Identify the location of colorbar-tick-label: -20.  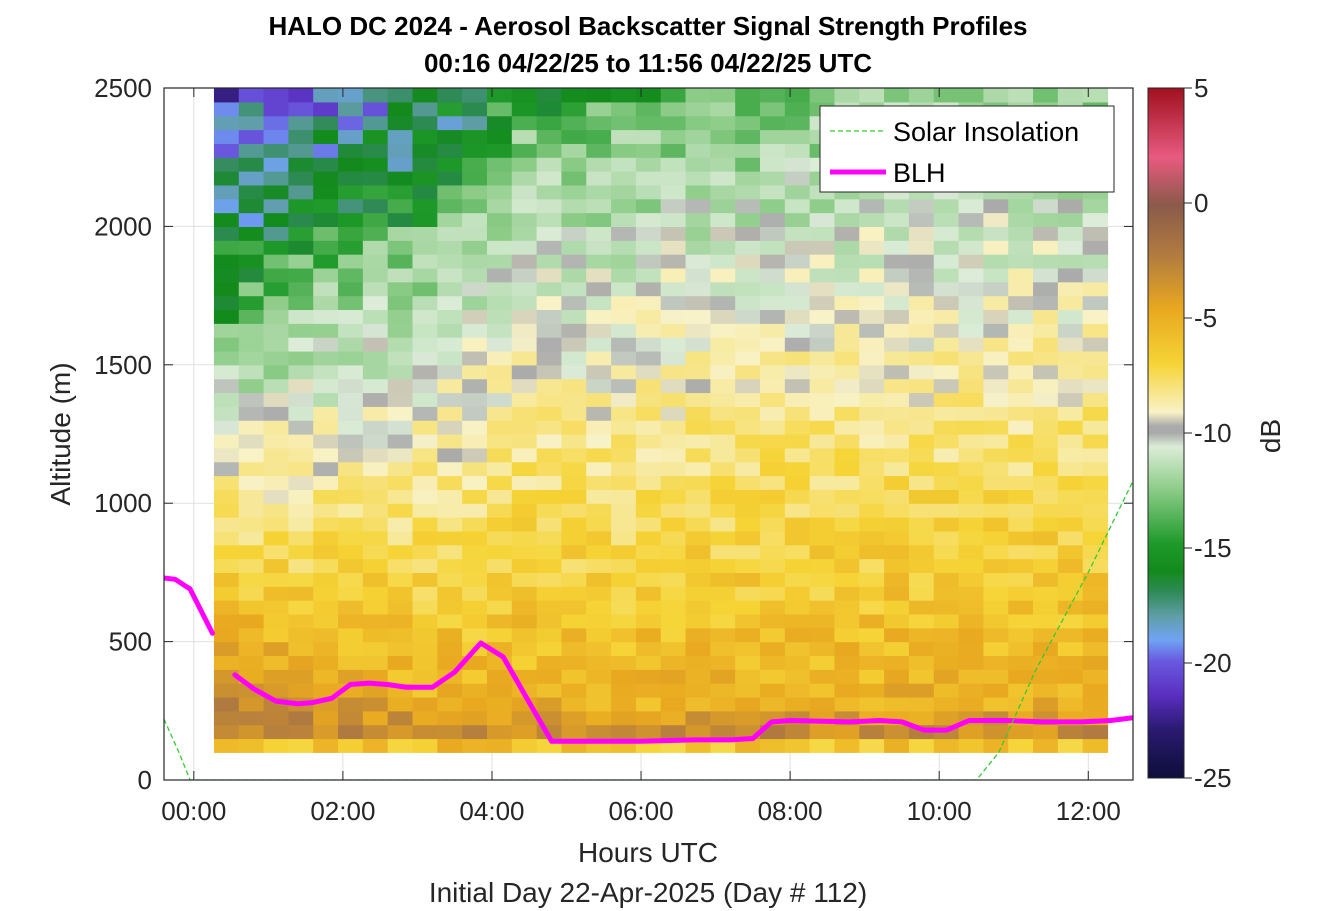
(1213, 663).